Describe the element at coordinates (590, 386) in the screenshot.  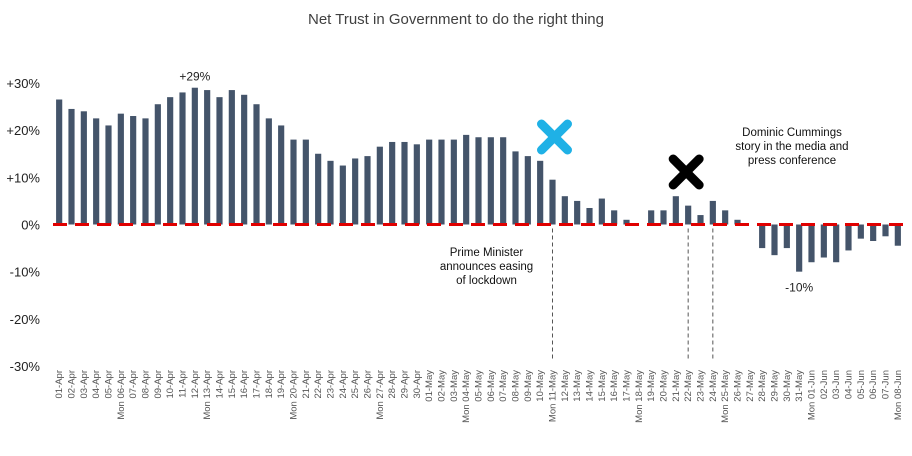
I see `x-tick-label: 14-May` at that location.